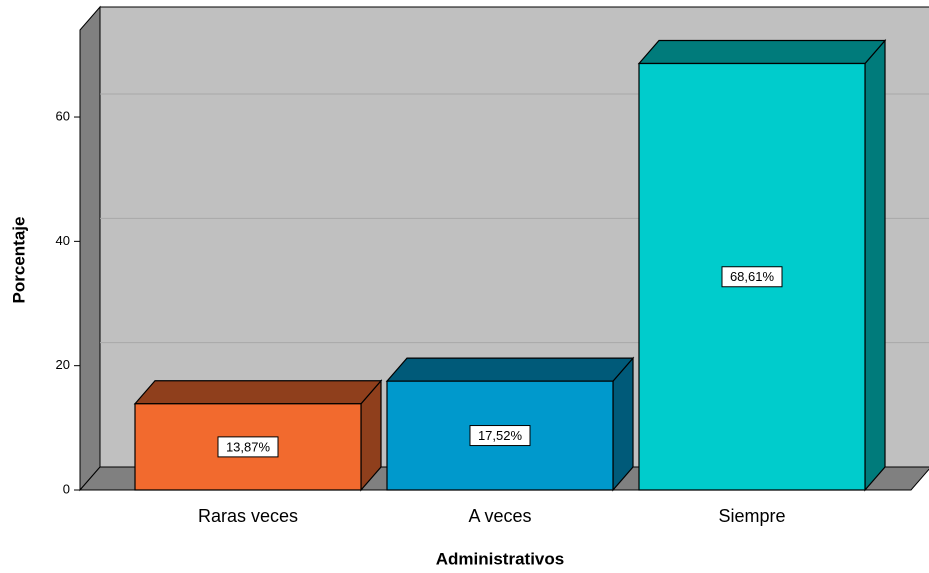 This screenshot has height=573, width=929. I want to click on value-label: 13,87%, so click(248, 446).